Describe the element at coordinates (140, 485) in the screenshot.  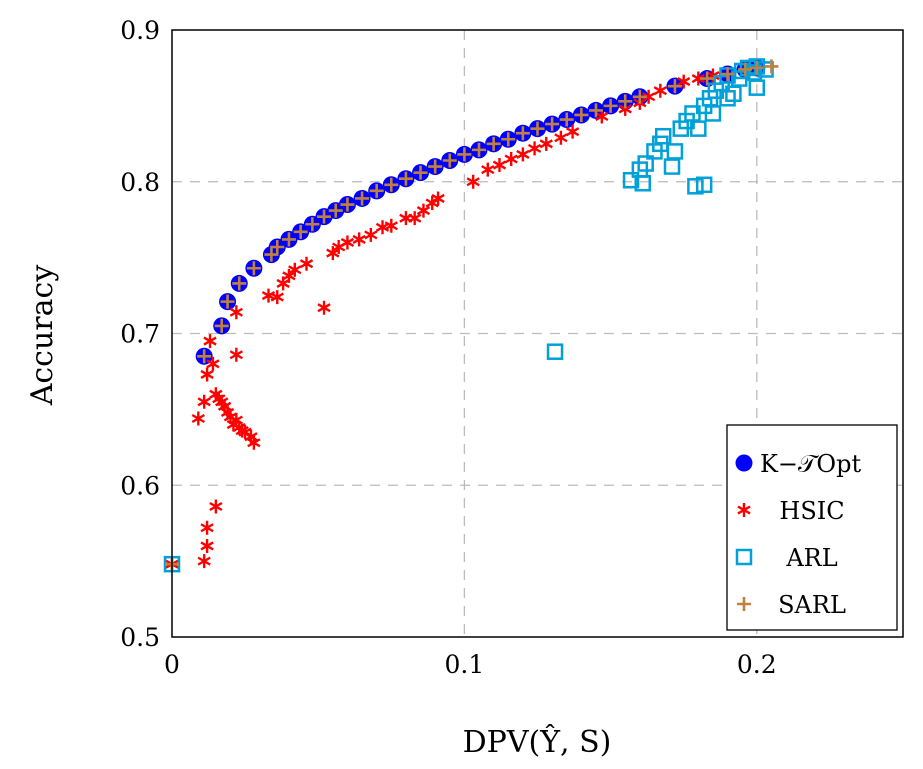
I see `y-tick-label: 0.6` at that location.